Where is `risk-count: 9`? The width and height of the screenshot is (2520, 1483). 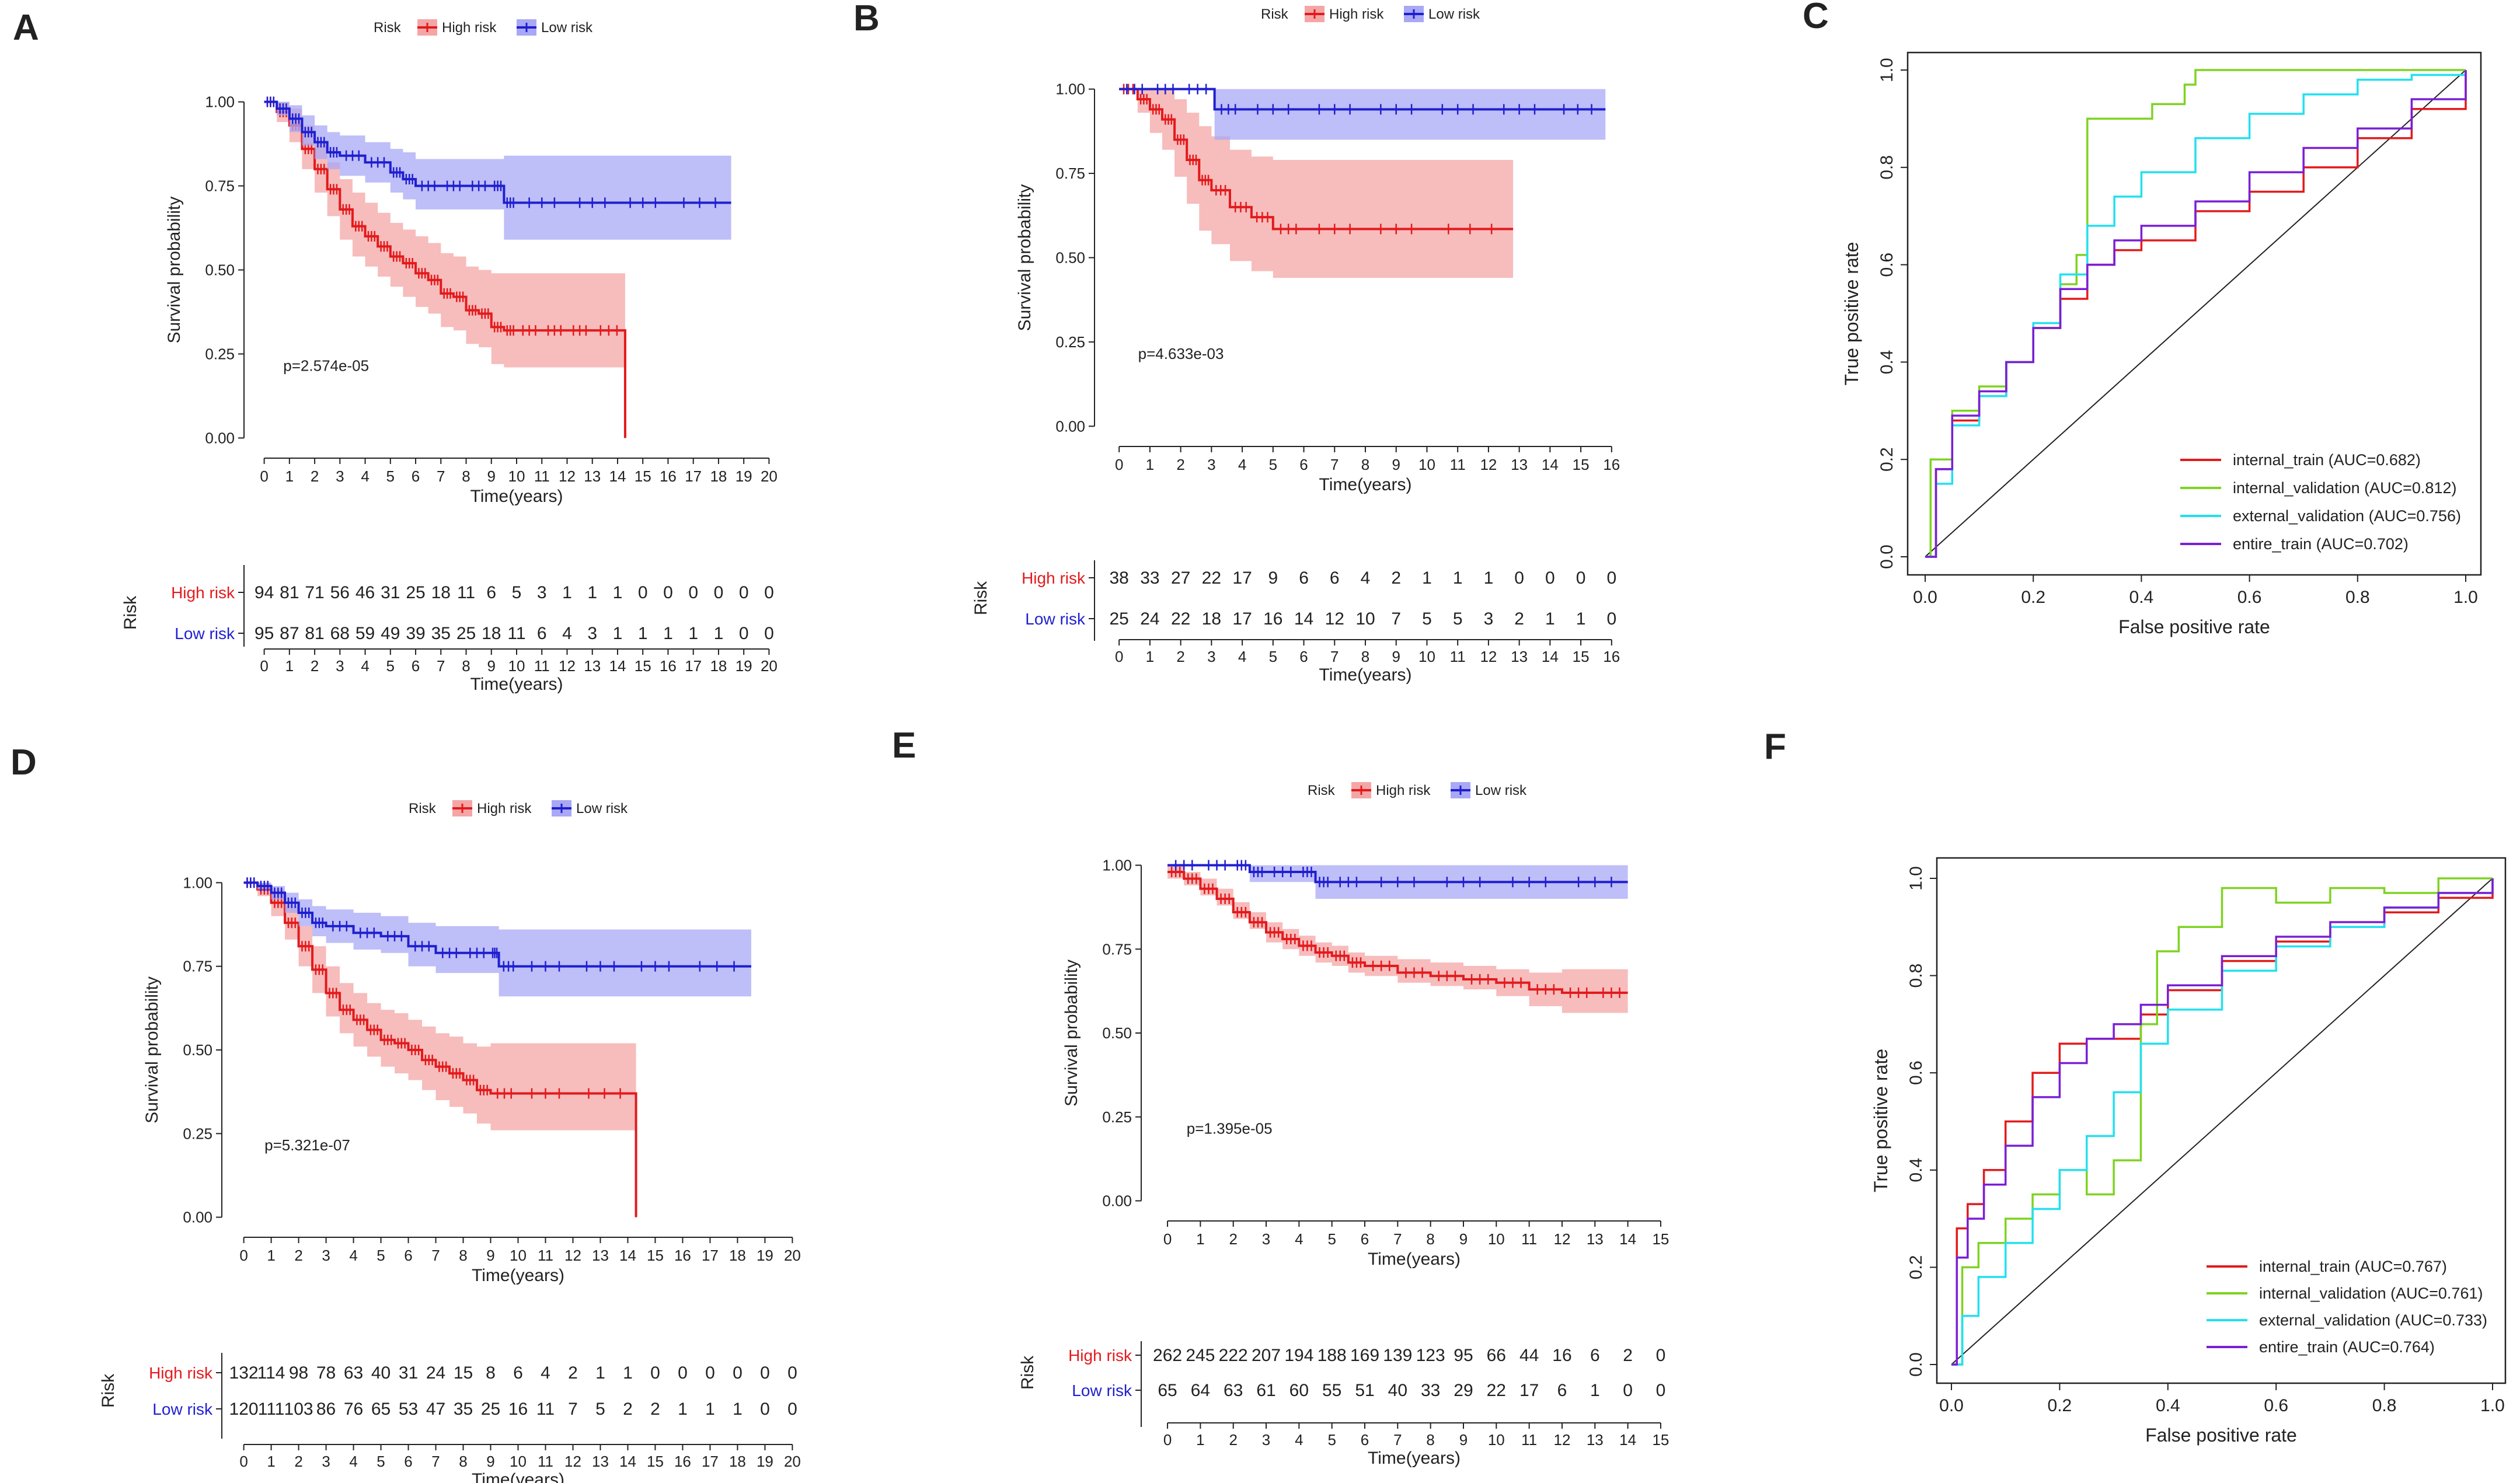
risk-count: 9 is located at coordinates (1273, 578).